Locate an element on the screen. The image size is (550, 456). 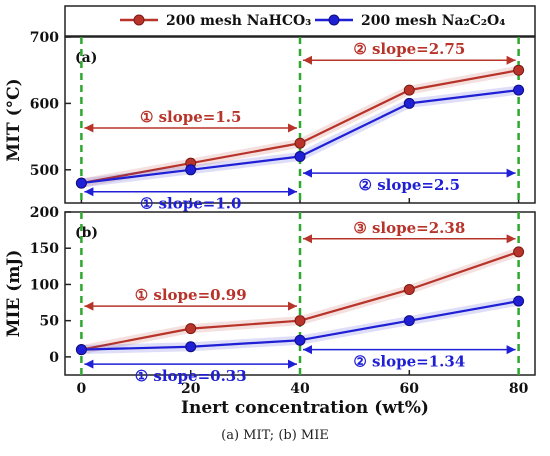
y-tick-label-a-1: 600 is located at coordinates (44, 104).